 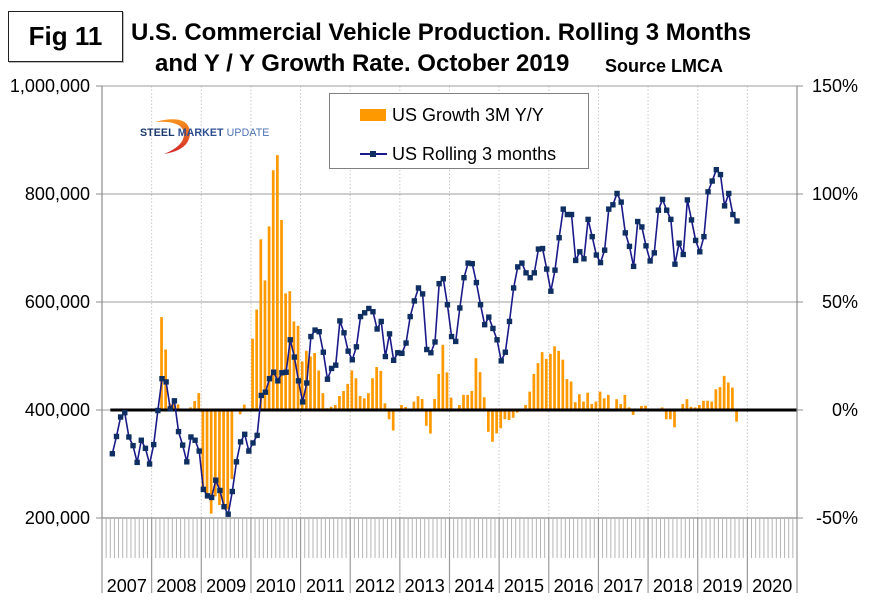 What do you see at coordinates (57, 194) in the screenshot?
I see `y-left-tick-label: 800,000` at bounding box center [57, 194].